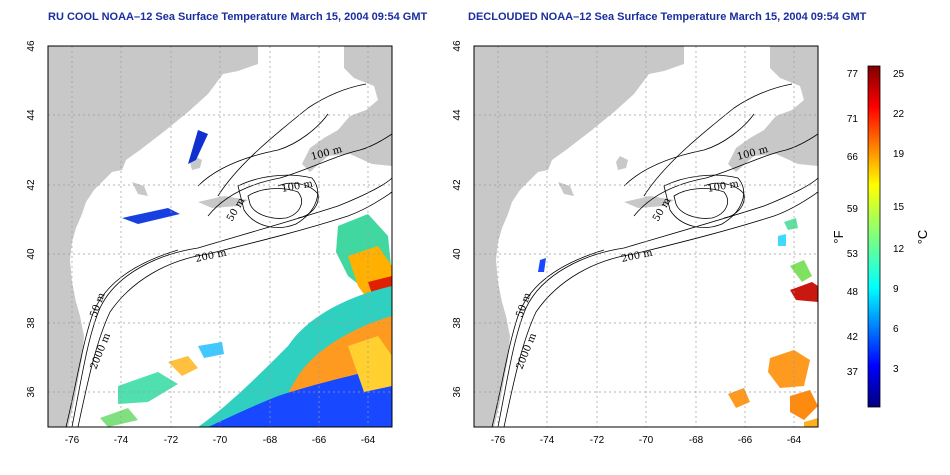  What do you see at coordinates (853, 74) in the screenshot?
I see `fahrenheit-tick-label: 77` at bounding box center [853, 74].